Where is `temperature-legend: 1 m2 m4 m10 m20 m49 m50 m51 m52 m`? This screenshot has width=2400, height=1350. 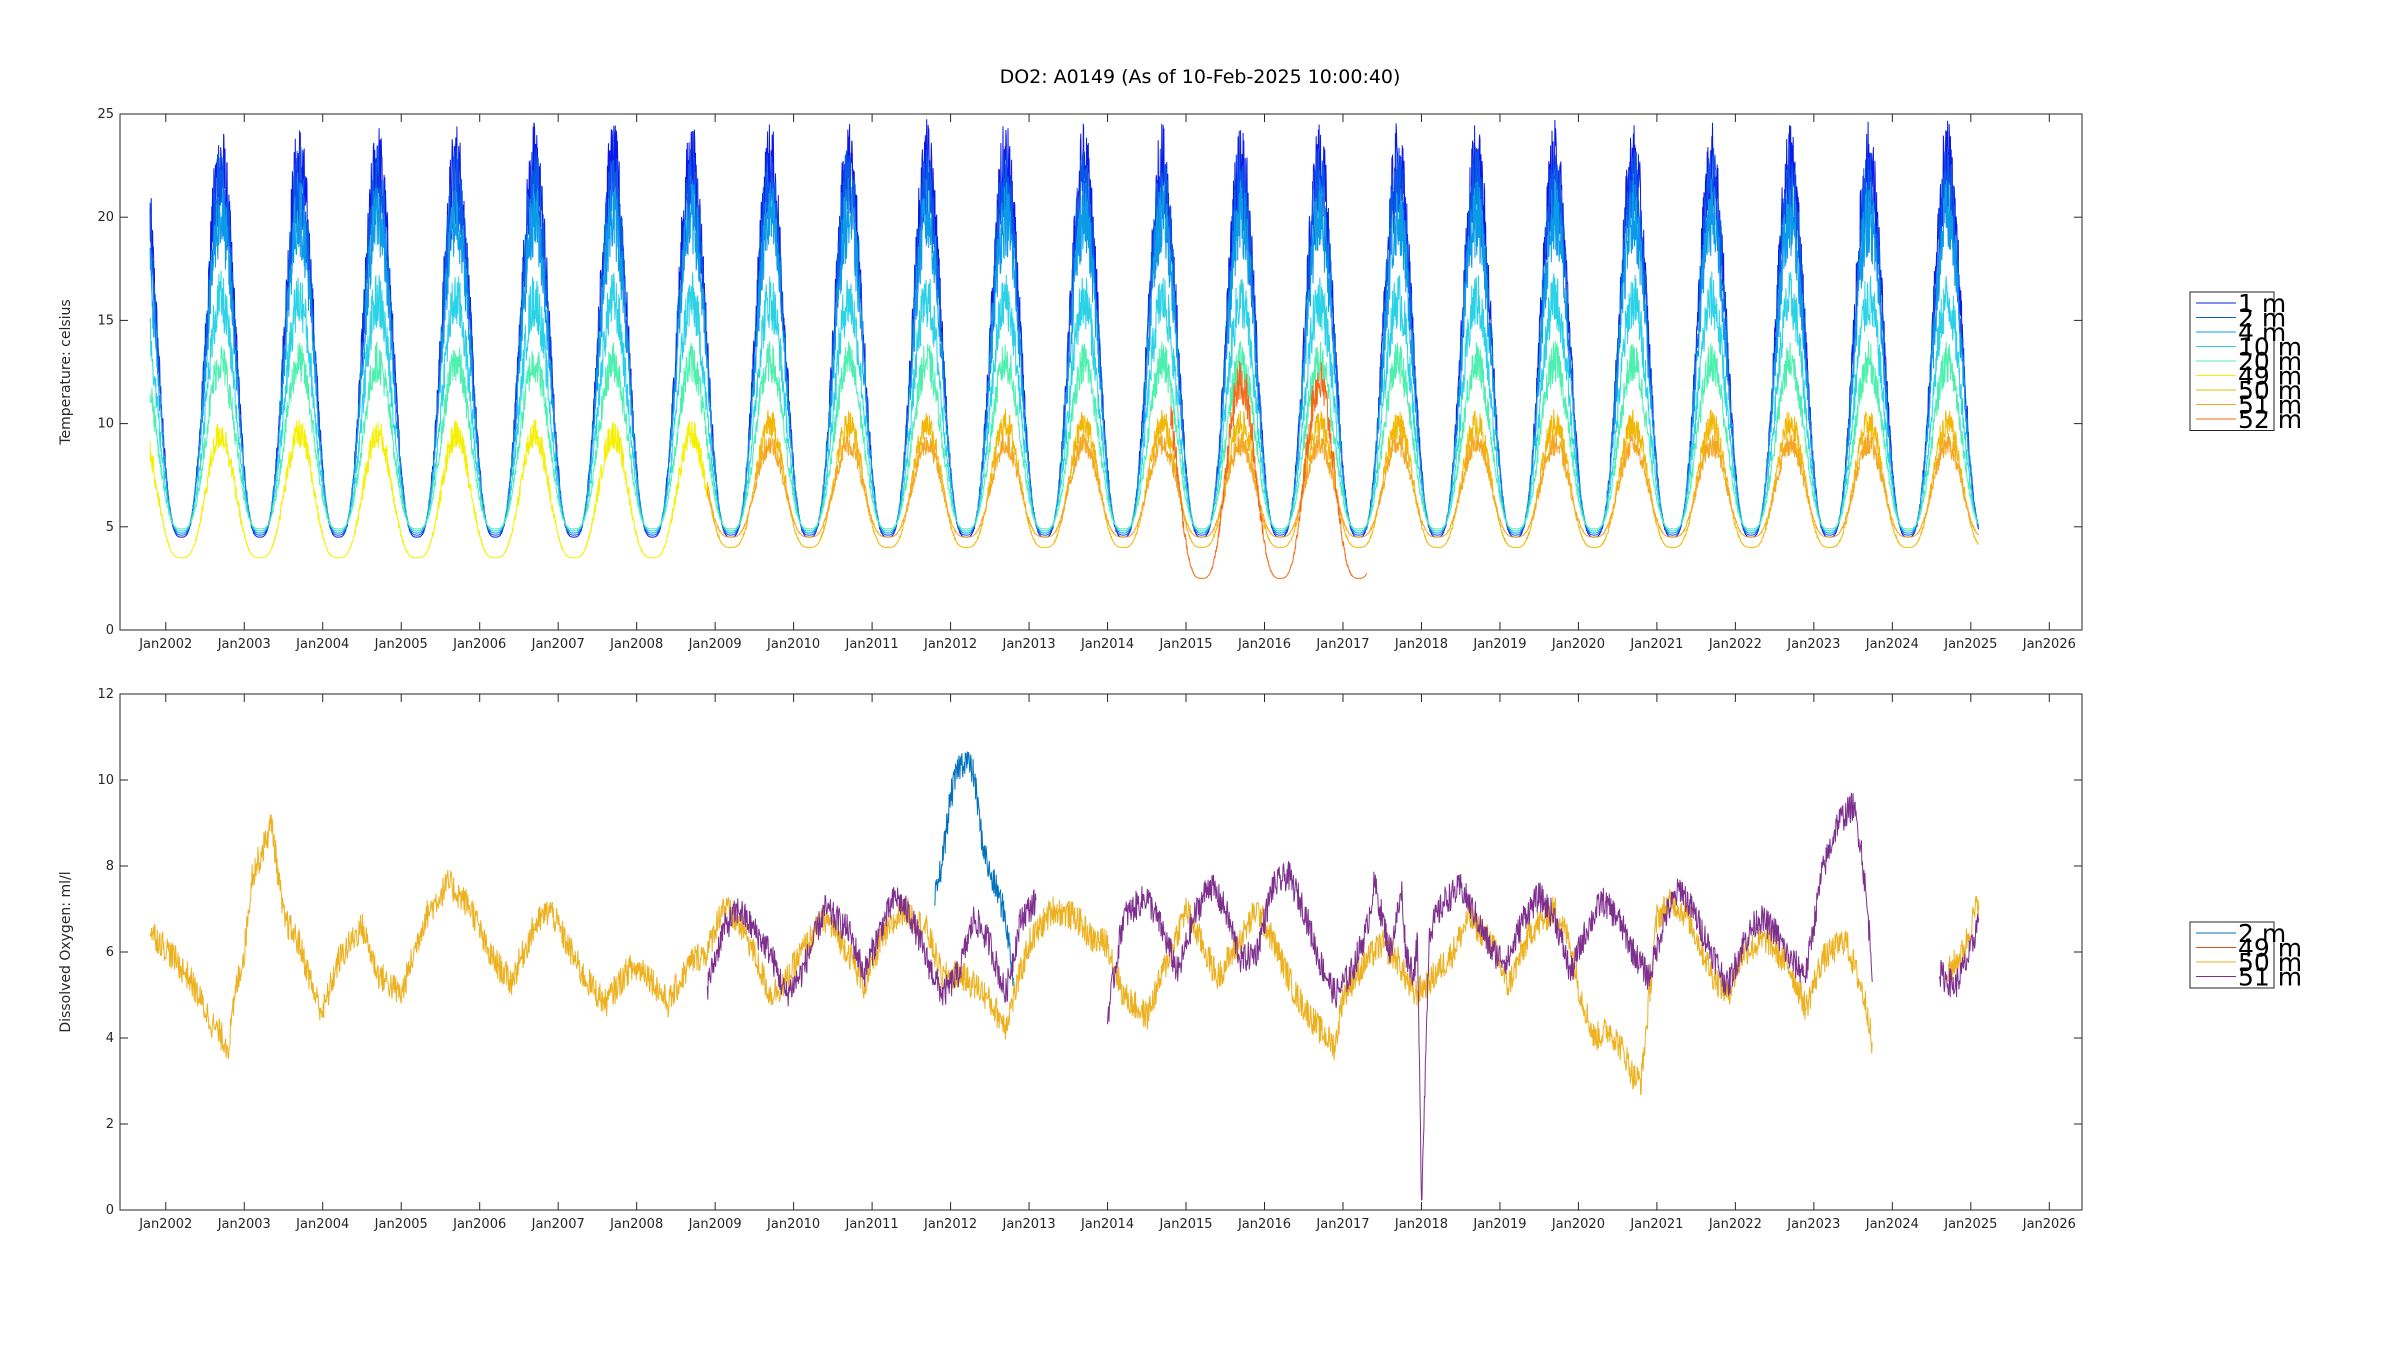
temperature-legend: 1 m2 m4 m10 m20 m49 m50 m51 m52 m is located at coordinates (2245, 361).